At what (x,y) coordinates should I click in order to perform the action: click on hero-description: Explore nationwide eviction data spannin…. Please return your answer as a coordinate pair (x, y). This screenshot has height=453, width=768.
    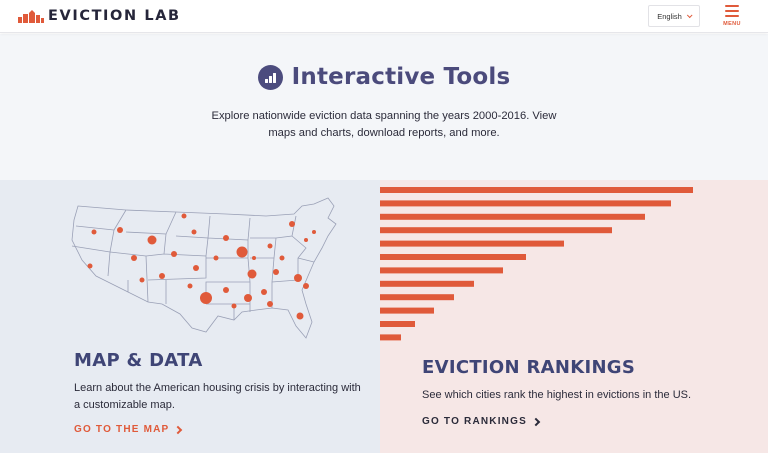
    Looking at the image, I should click on (384, 124).